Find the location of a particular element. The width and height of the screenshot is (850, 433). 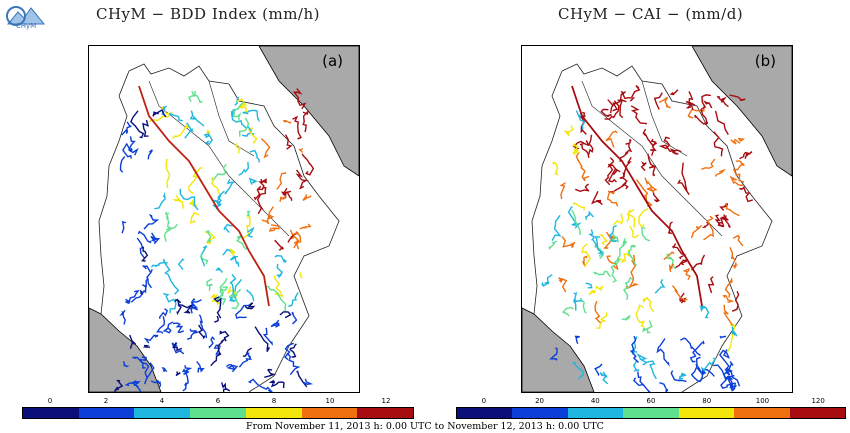

panel-a-title: CHyM − BDD Index (mm/h) is located at coordinates (208, 14).